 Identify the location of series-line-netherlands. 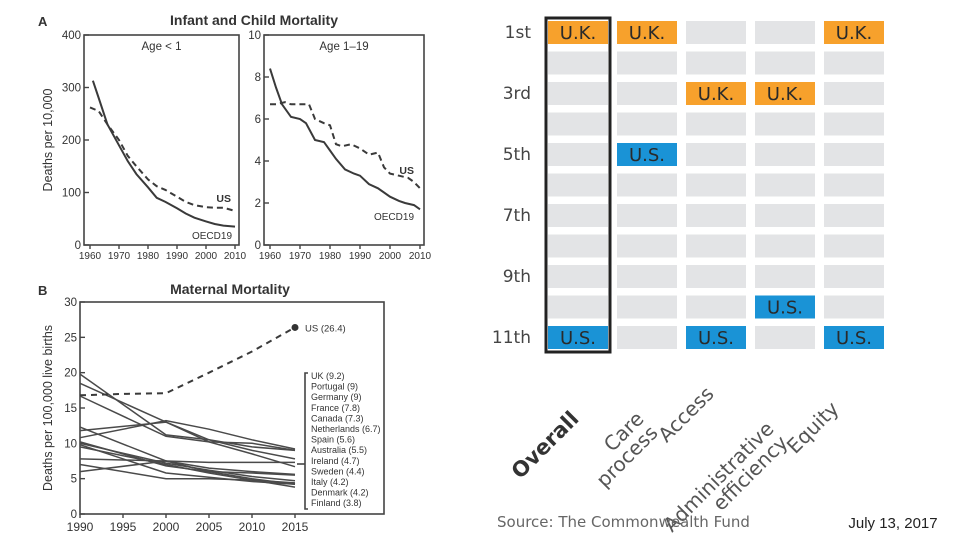
(187, 431).